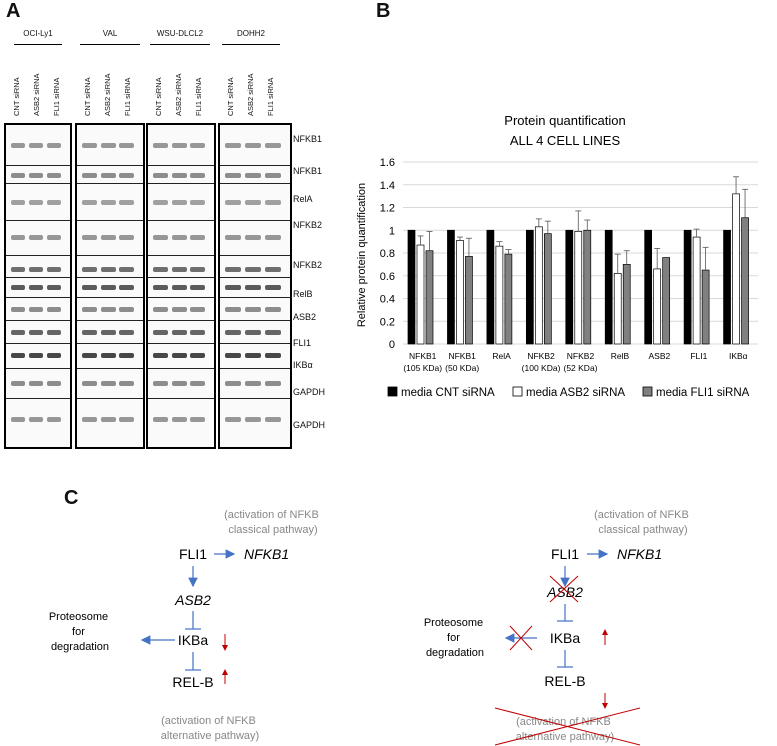 This screenshot has height=746, width=777. I want to click on condition-label: FLI1 siRNA, so click(198, 96).